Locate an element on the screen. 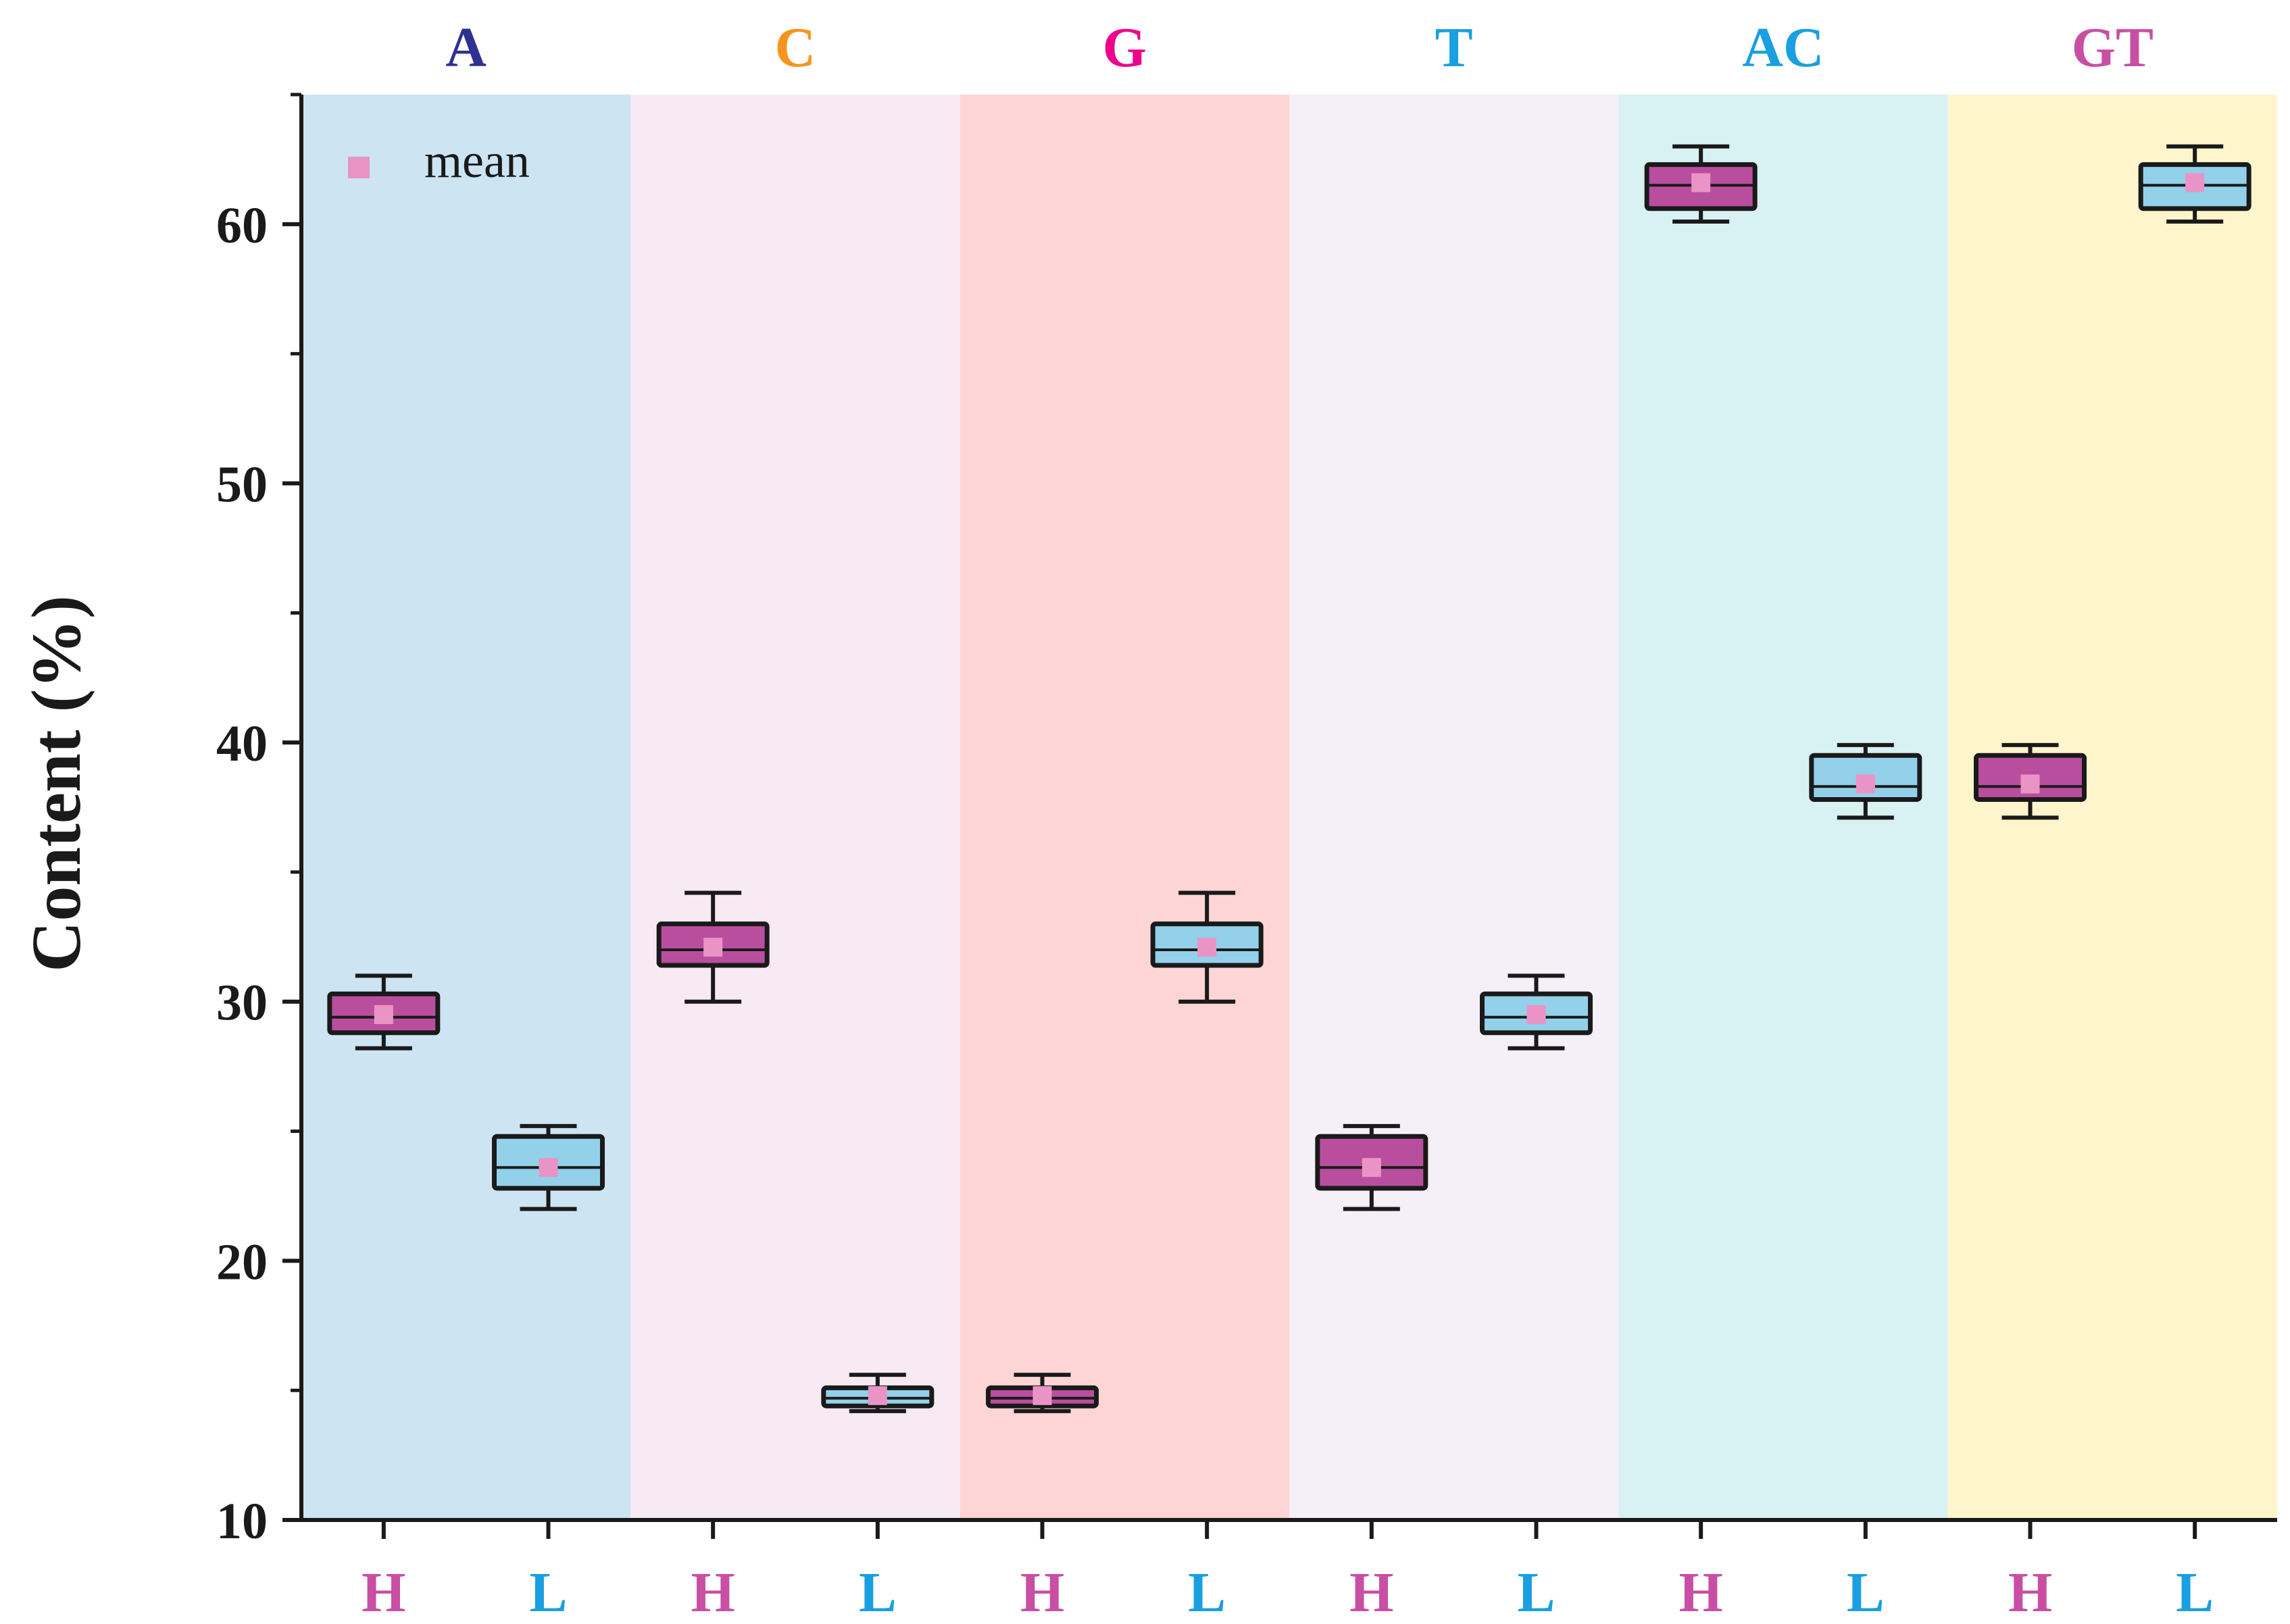  panel-title-c: C is located at coordinates (795, 47).